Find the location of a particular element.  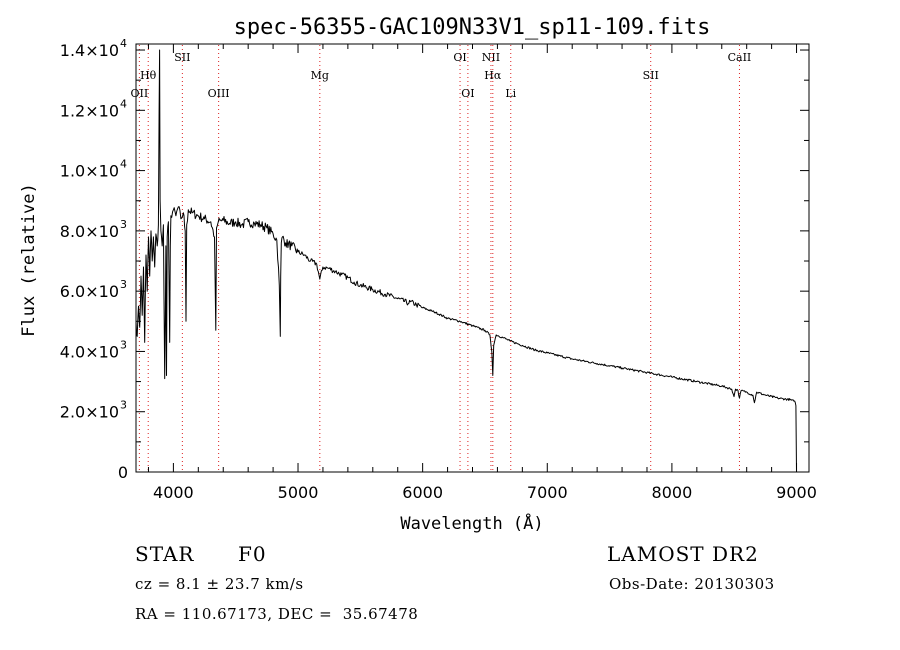

y-tick-label: 4.0×10 3 is located at coordinates (93, 349).